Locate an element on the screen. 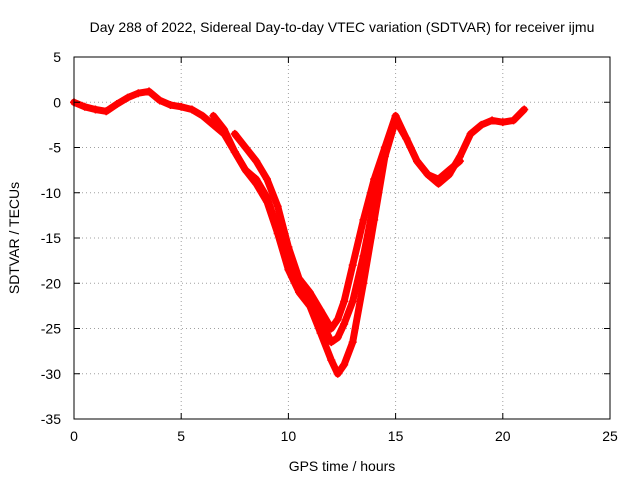  y-tick-label: -10 is located at coordinates (51, 193).